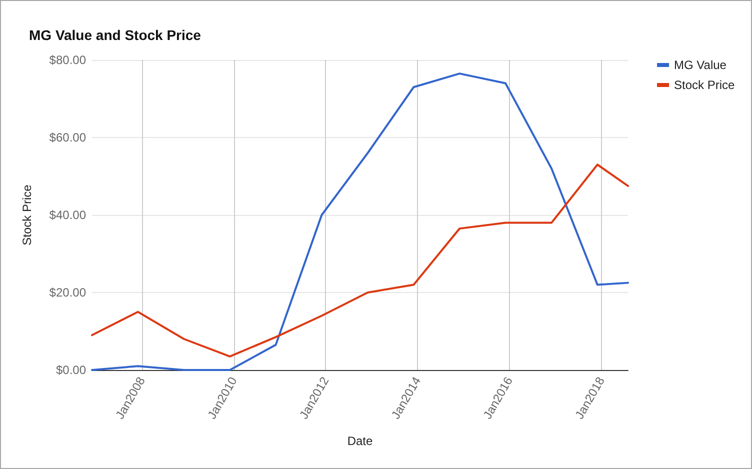 This screenshot has height=469, width=752. Describe the element at coordinates (27, 215) in the screenshot. I see `y-axis-title: Stock Price` at that location.